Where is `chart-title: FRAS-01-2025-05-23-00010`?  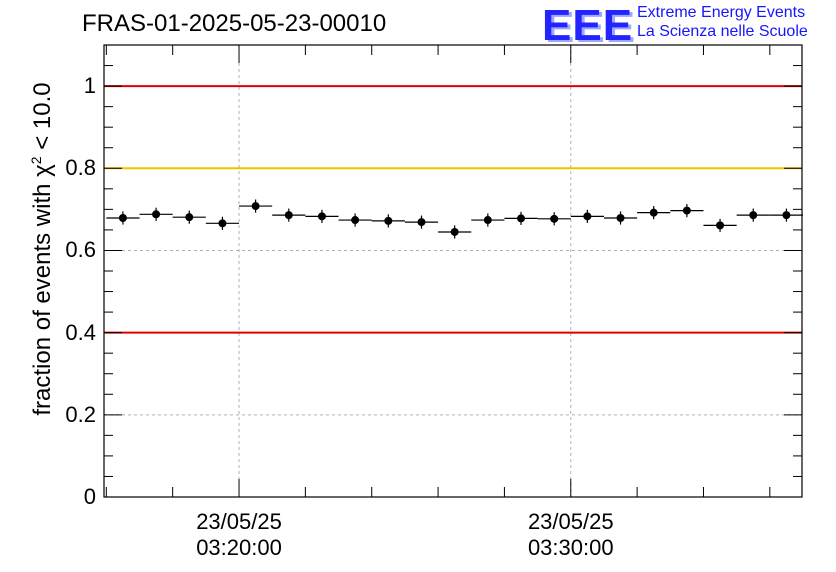
chart-title: FRAS-01-2025-05-23-00010 is located at coordinates (234, 23).